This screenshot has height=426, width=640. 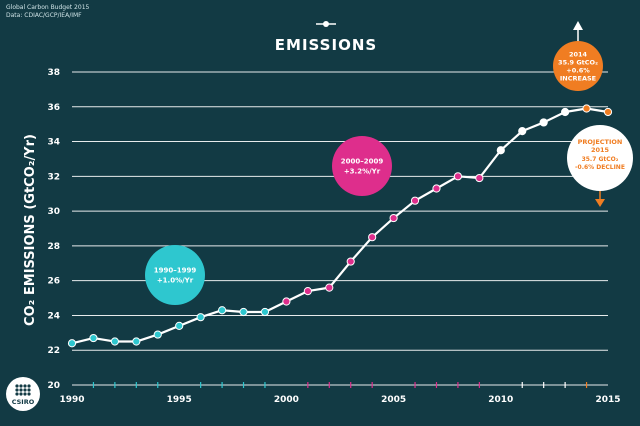 What do you see at coordinates (607, 400) in the screenshot?
I see `x-tick-2015: 2015` at bounding box center [607, 400].